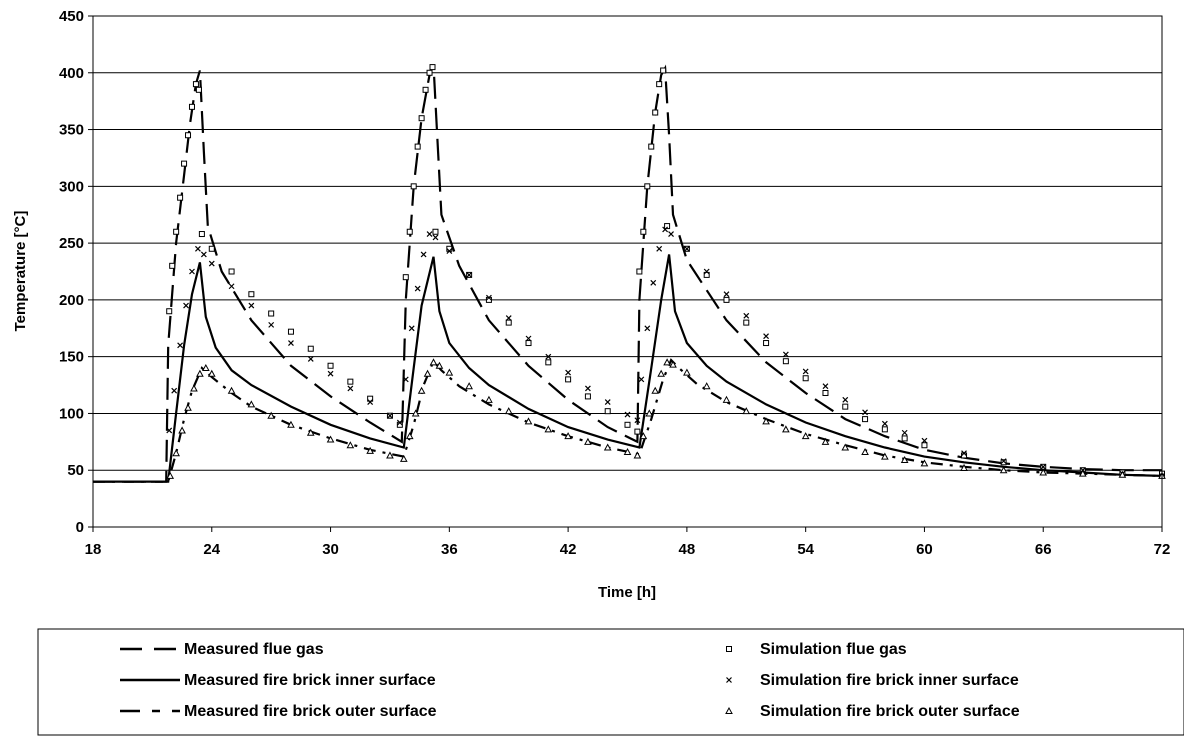 This screenshot has height=736, width=1184. I want to click on x-tick-label: 36, so click(449, 549).